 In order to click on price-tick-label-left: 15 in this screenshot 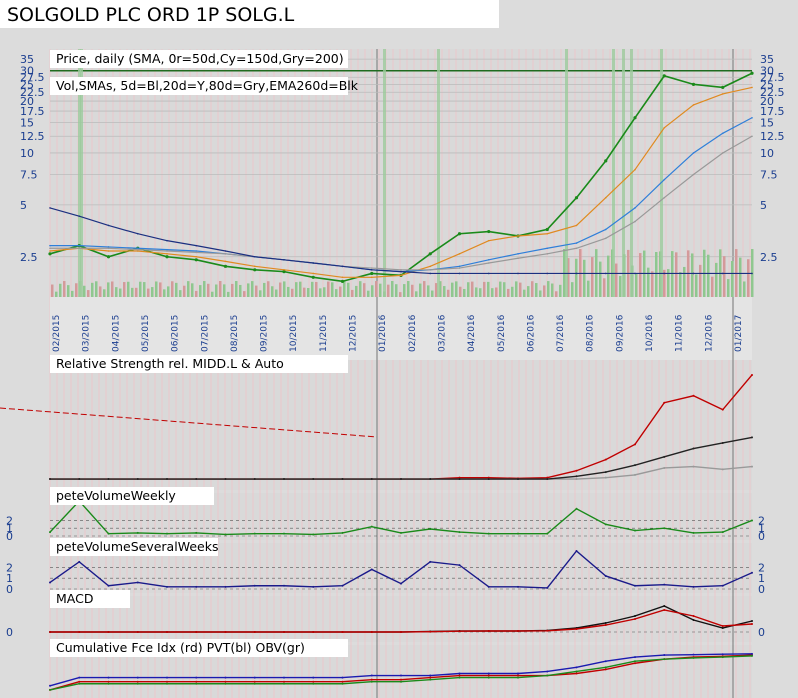, I will do `click(27, 123)`.